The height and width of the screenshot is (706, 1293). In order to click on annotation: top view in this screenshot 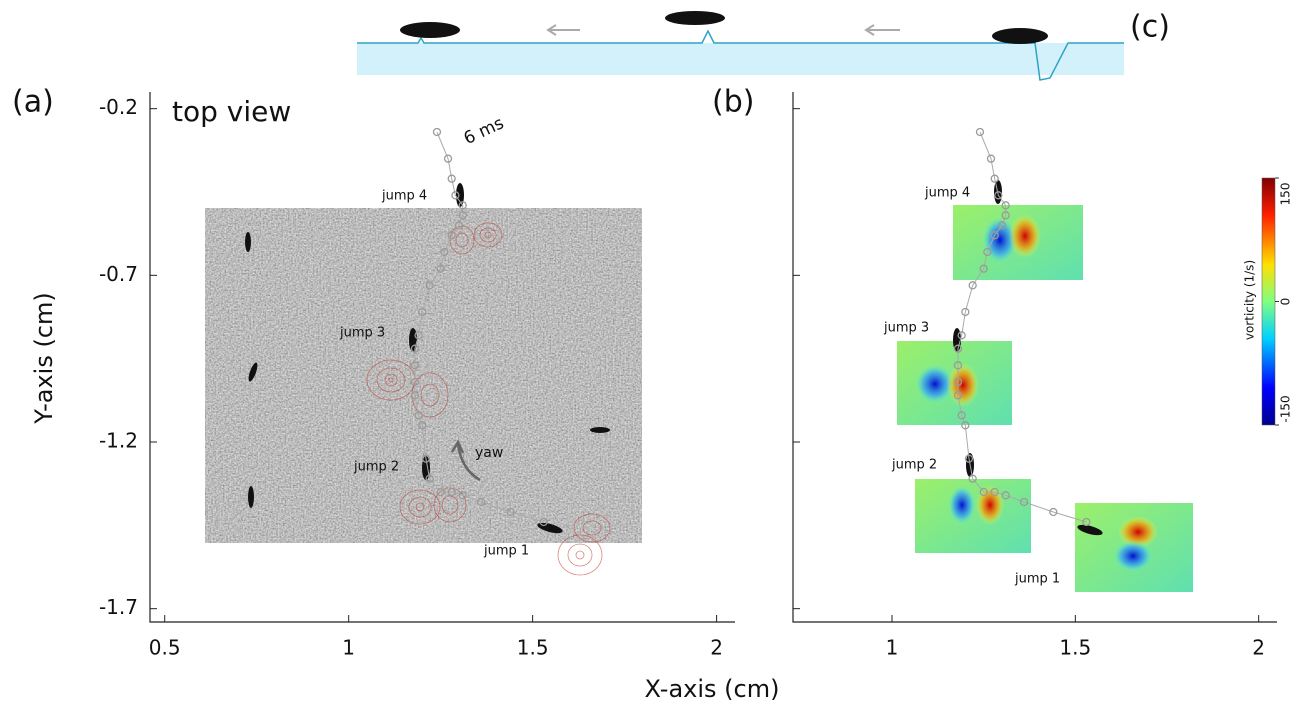, I will do `click(231, 111)`.